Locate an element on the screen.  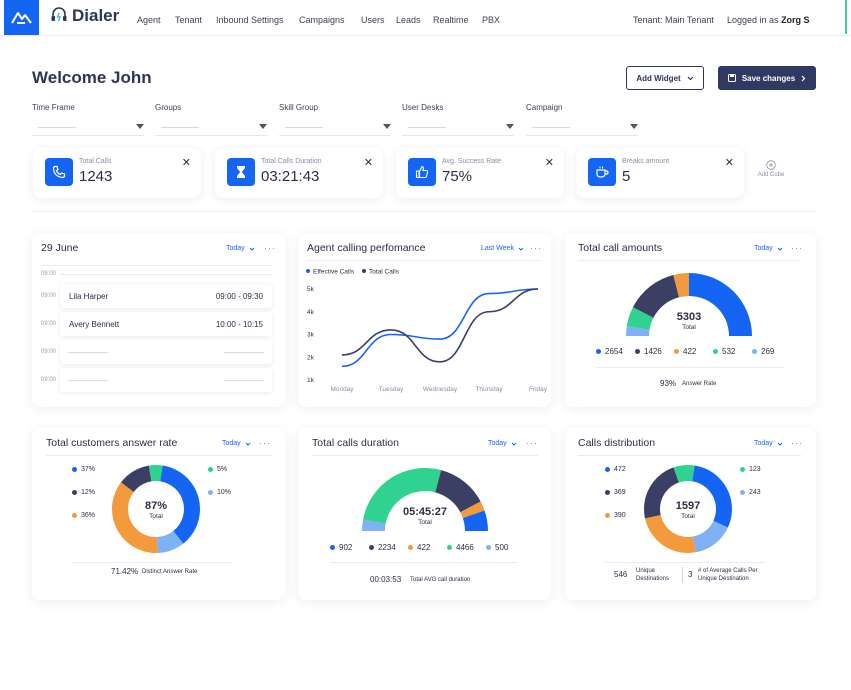
page-title: Welcome John is located at coordinates (92, 77).